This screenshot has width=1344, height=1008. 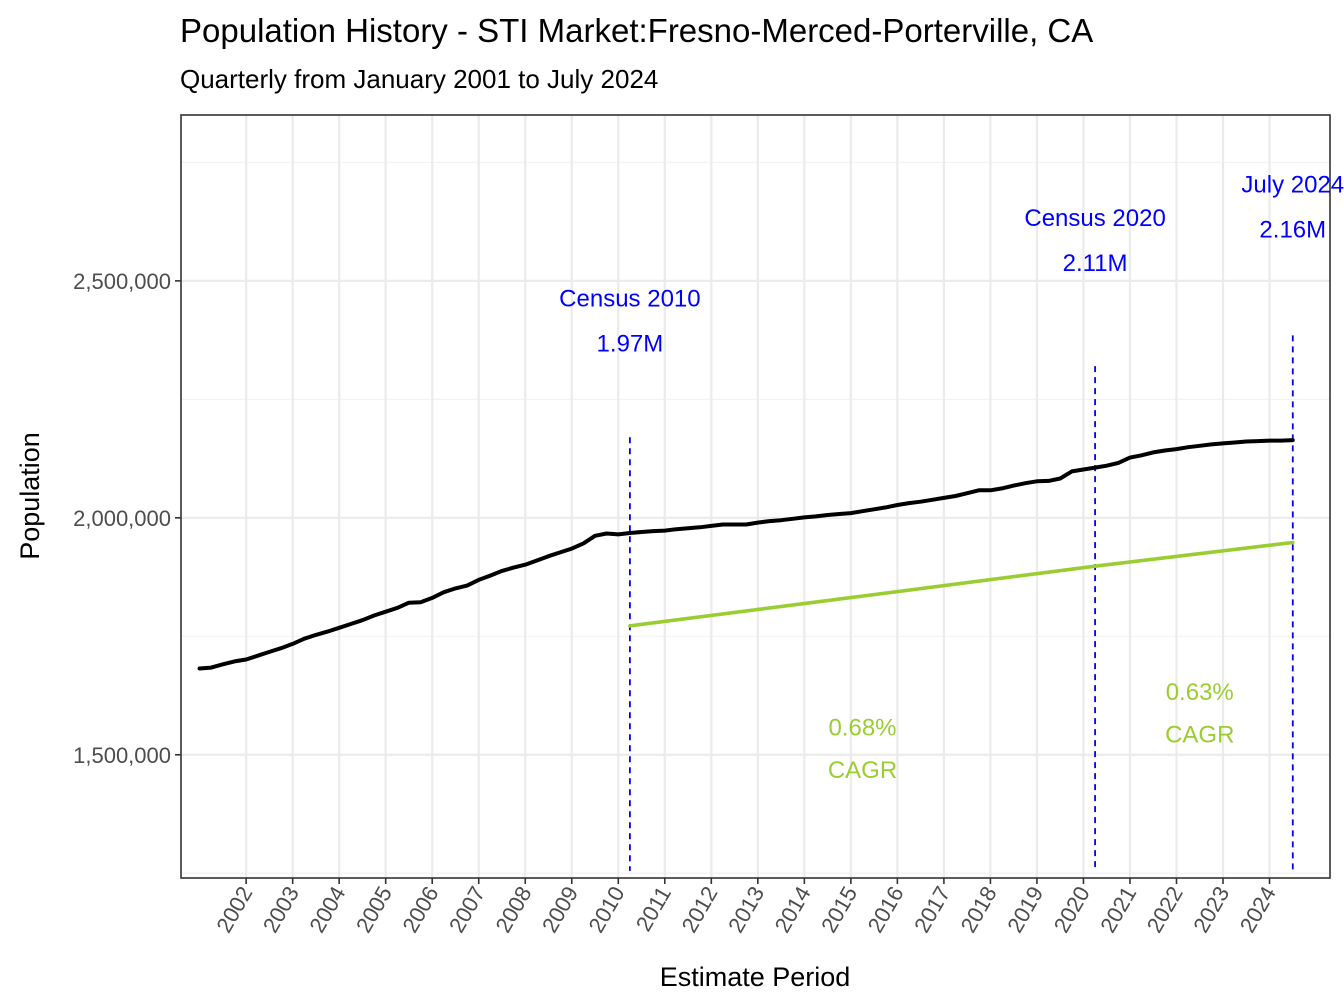 I want to click on annotation-label: Census 2010, so click(x=629, y=298).